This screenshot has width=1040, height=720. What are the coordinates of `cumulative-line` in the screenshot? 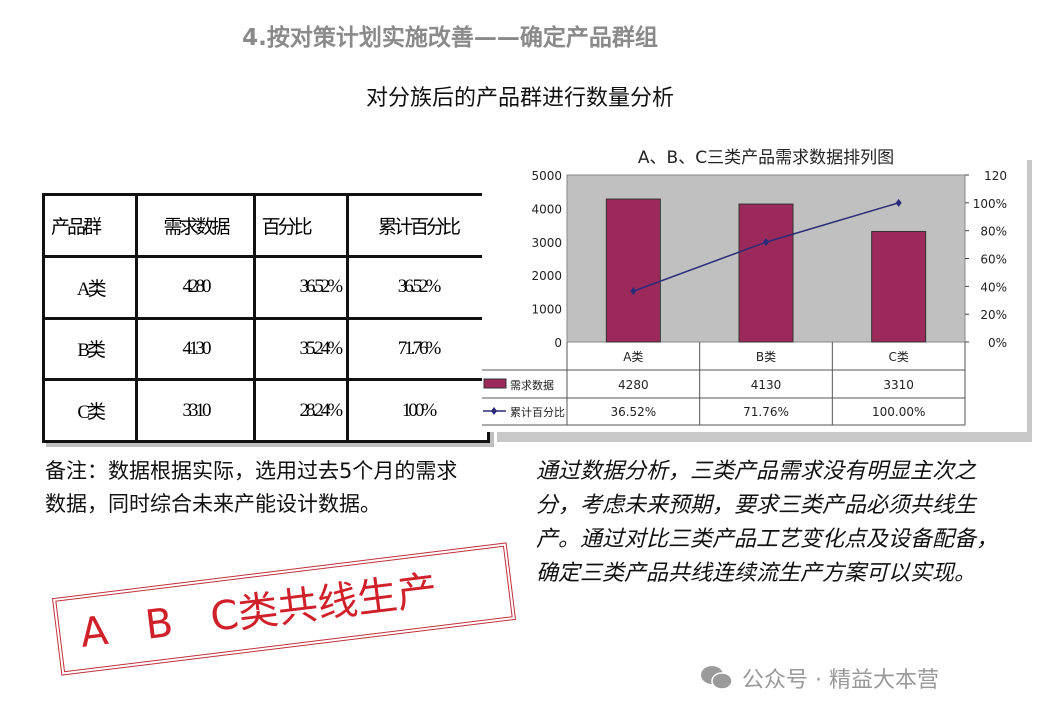 It's located at (766, 247).